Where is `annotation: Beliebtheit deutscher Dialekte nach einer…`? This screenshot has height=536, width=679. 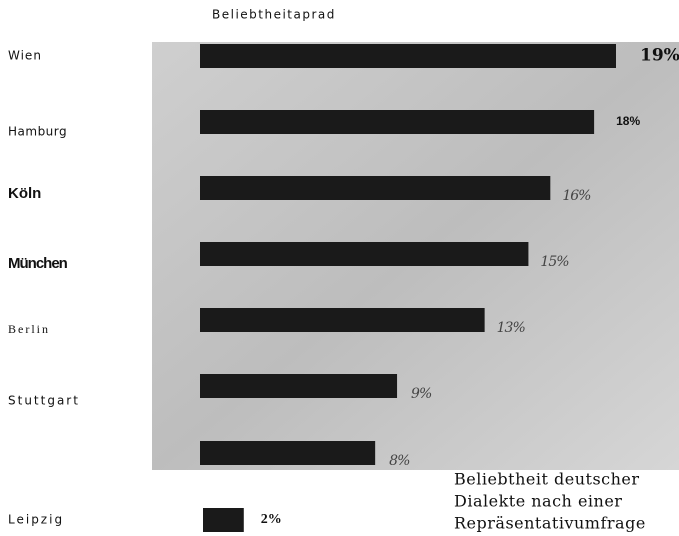
annotation: Beliebtheit deutscher Dialekte nach einer… is located at coordinates (550, 501).